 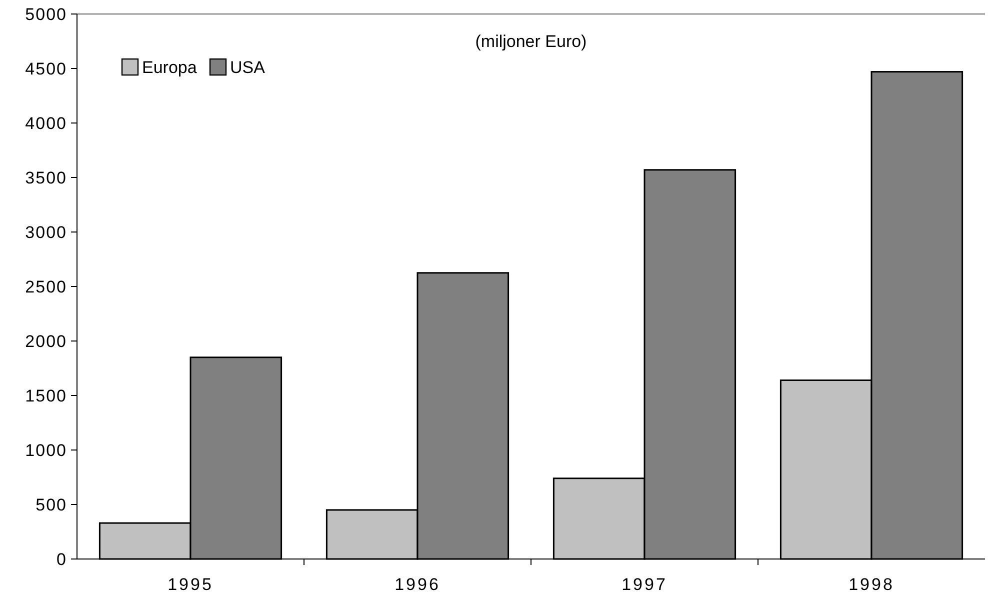 I want to click on legend-label: Europa, so click(x=170, y=67).